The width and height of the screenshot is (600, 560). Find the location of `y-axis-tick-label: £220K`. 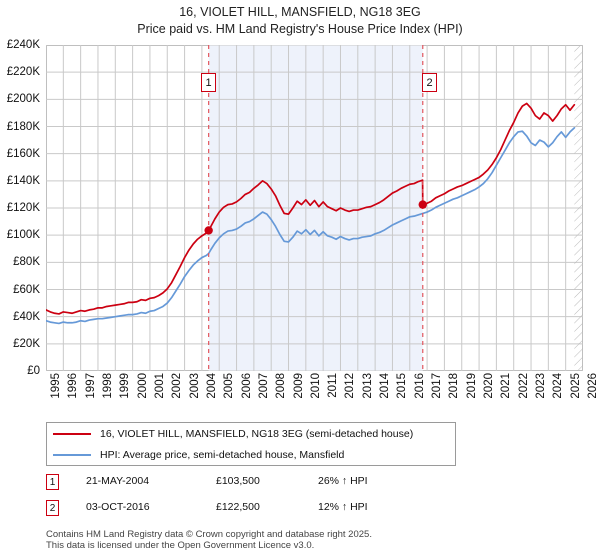

y-axis-tick-label: £220K is located at coordinates (23, 72).